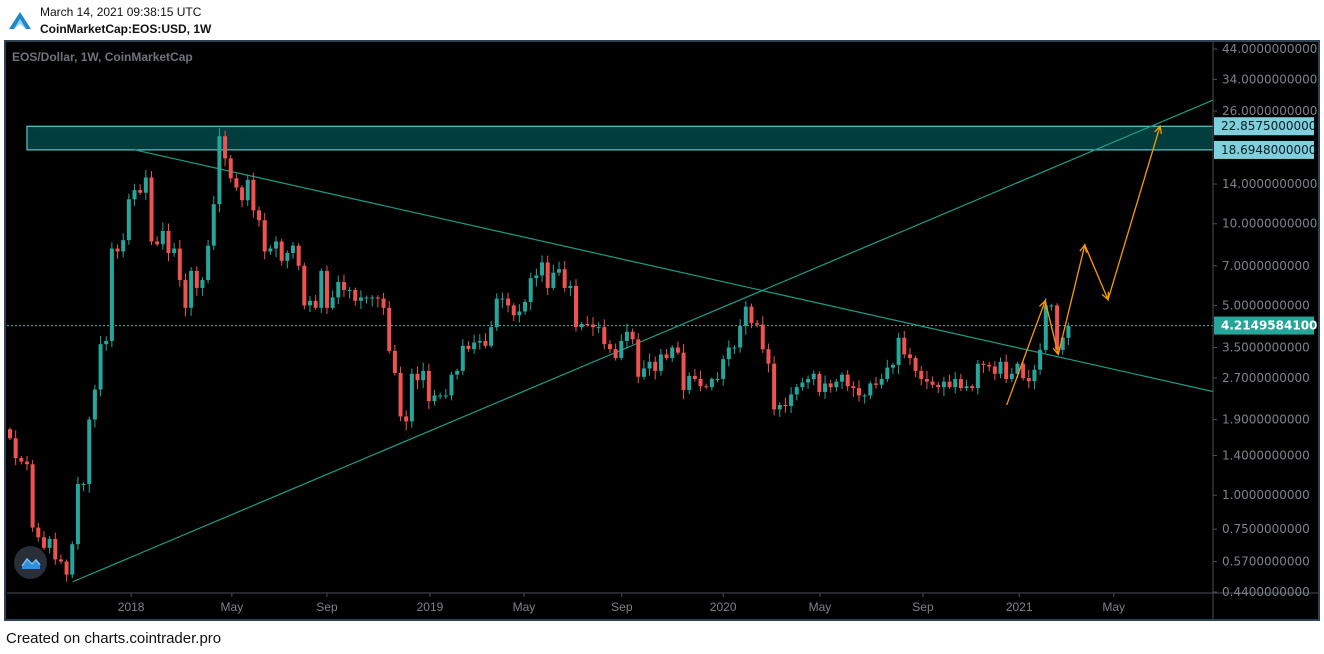 Image resolution: width=1324 pixels, height=654 pixels. I want to click on snapshot-timestamp: March 14, 2021 09:38:15 UTC, so click(121, 12).